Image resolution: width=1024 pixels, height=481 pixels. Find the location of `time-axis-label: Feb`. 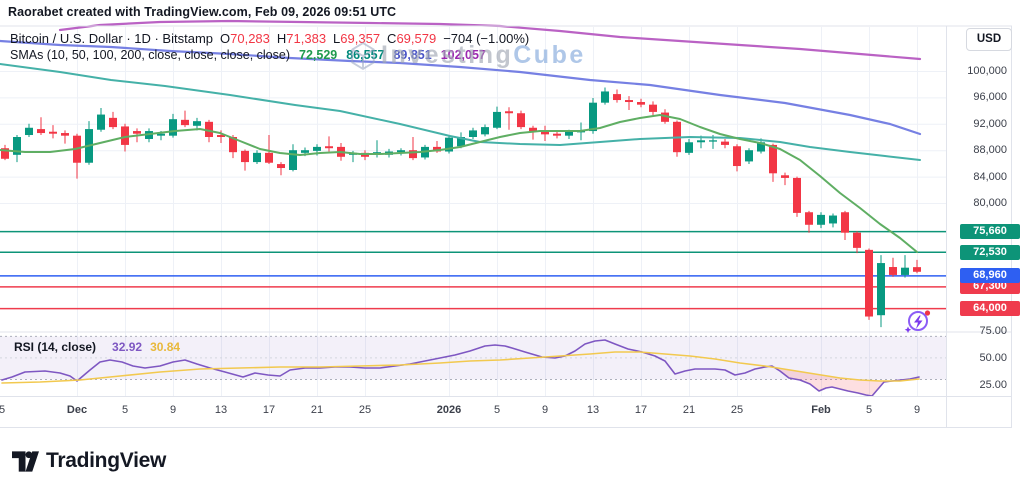

time-axis-label: Feb is located at coordinates (821, 410).